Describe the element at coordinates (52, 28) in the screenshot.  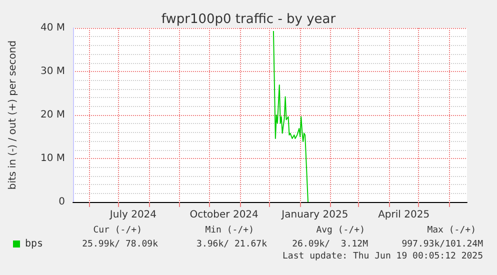
I see `y-tick-label: 40 M` at that location.